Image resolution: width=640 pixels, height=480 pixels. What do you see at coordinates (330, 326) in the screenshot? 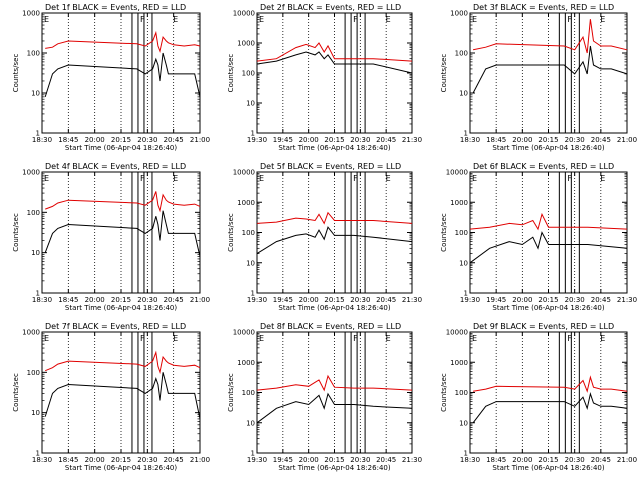
I see `chart-title: Det 8f BLACK = Events, RED = LLD` at bounding box center [330, 326].